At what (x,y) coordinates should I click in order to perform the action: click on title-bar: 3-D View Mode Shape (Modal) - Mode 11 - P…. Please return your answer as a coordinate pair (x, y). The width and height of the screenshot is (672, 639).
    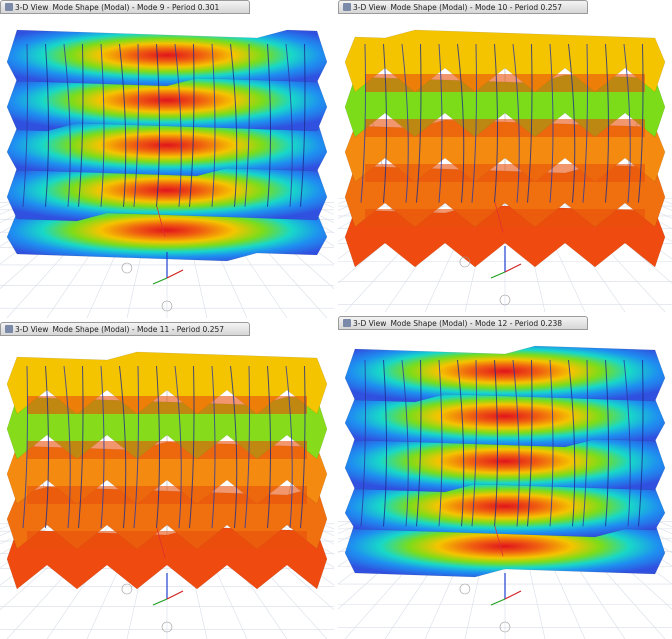
    Looking at the image, I should click on (125, 329).